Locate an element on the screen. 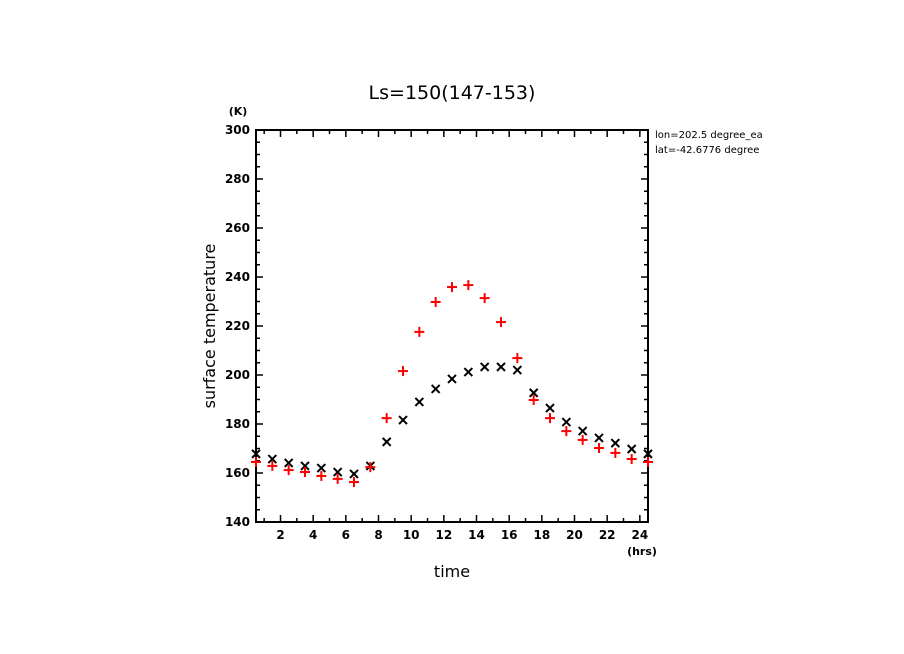  annotation-lon: lon=202.5 degree_ea is located at coordinates (709, 135).